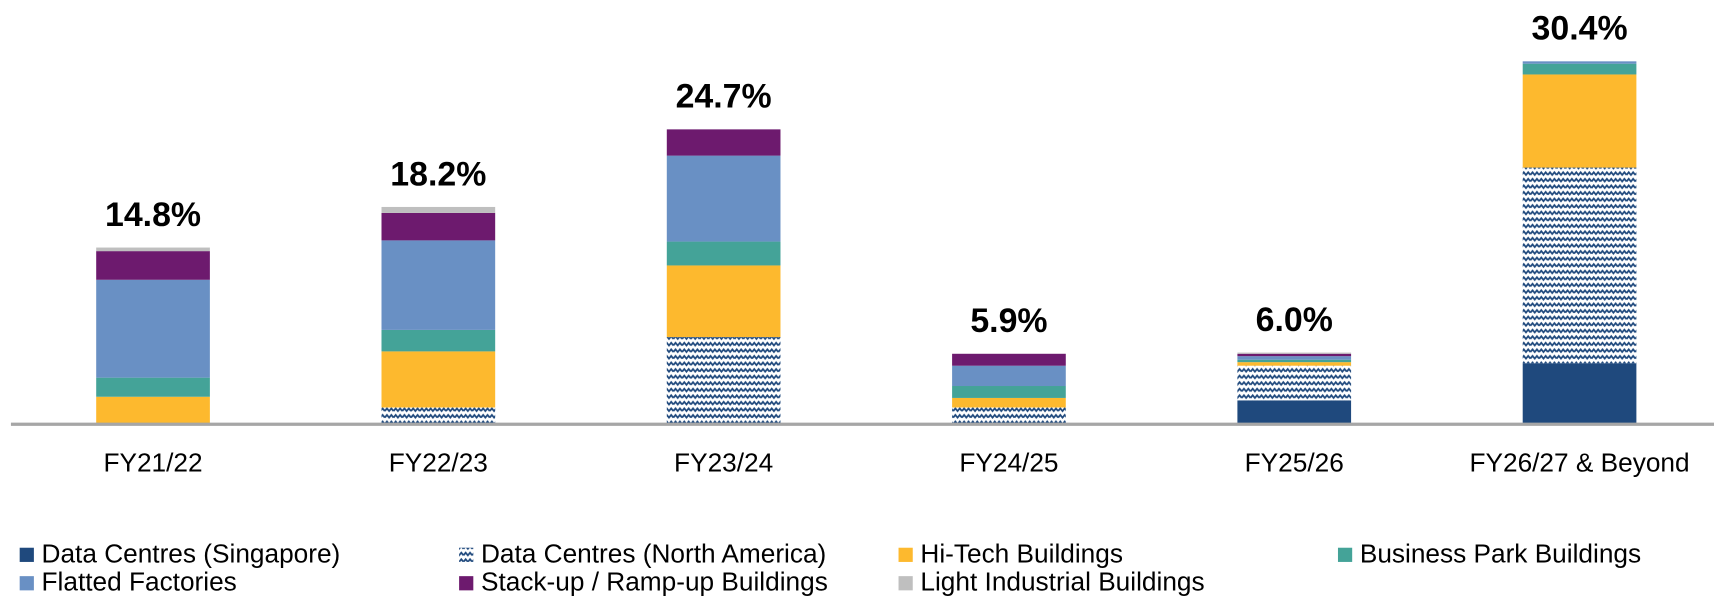  I want to click on legend-label: Data Centres (Singapore), so click(191, 553).